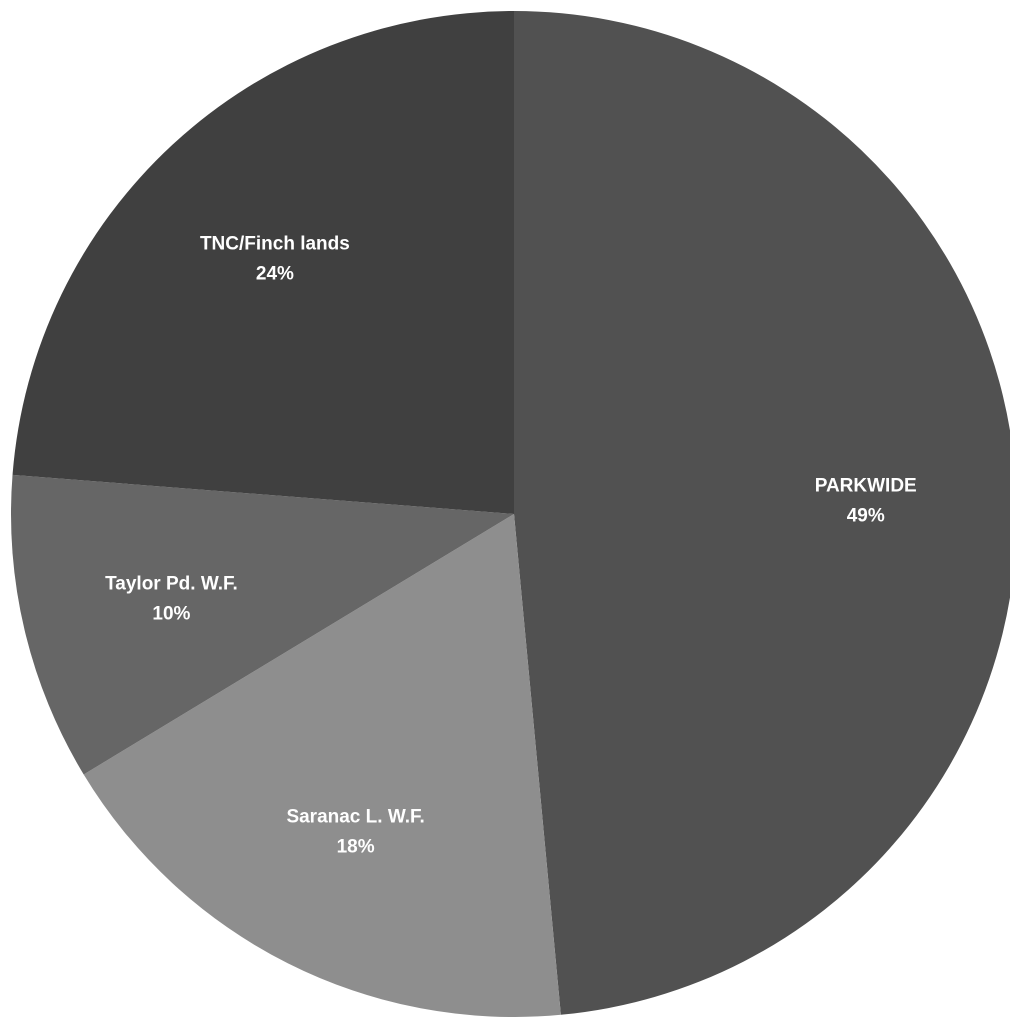  Describe the element at coordinates (171, 613) in the screenshot. I see `slice-percent-label: 10%` at that location.